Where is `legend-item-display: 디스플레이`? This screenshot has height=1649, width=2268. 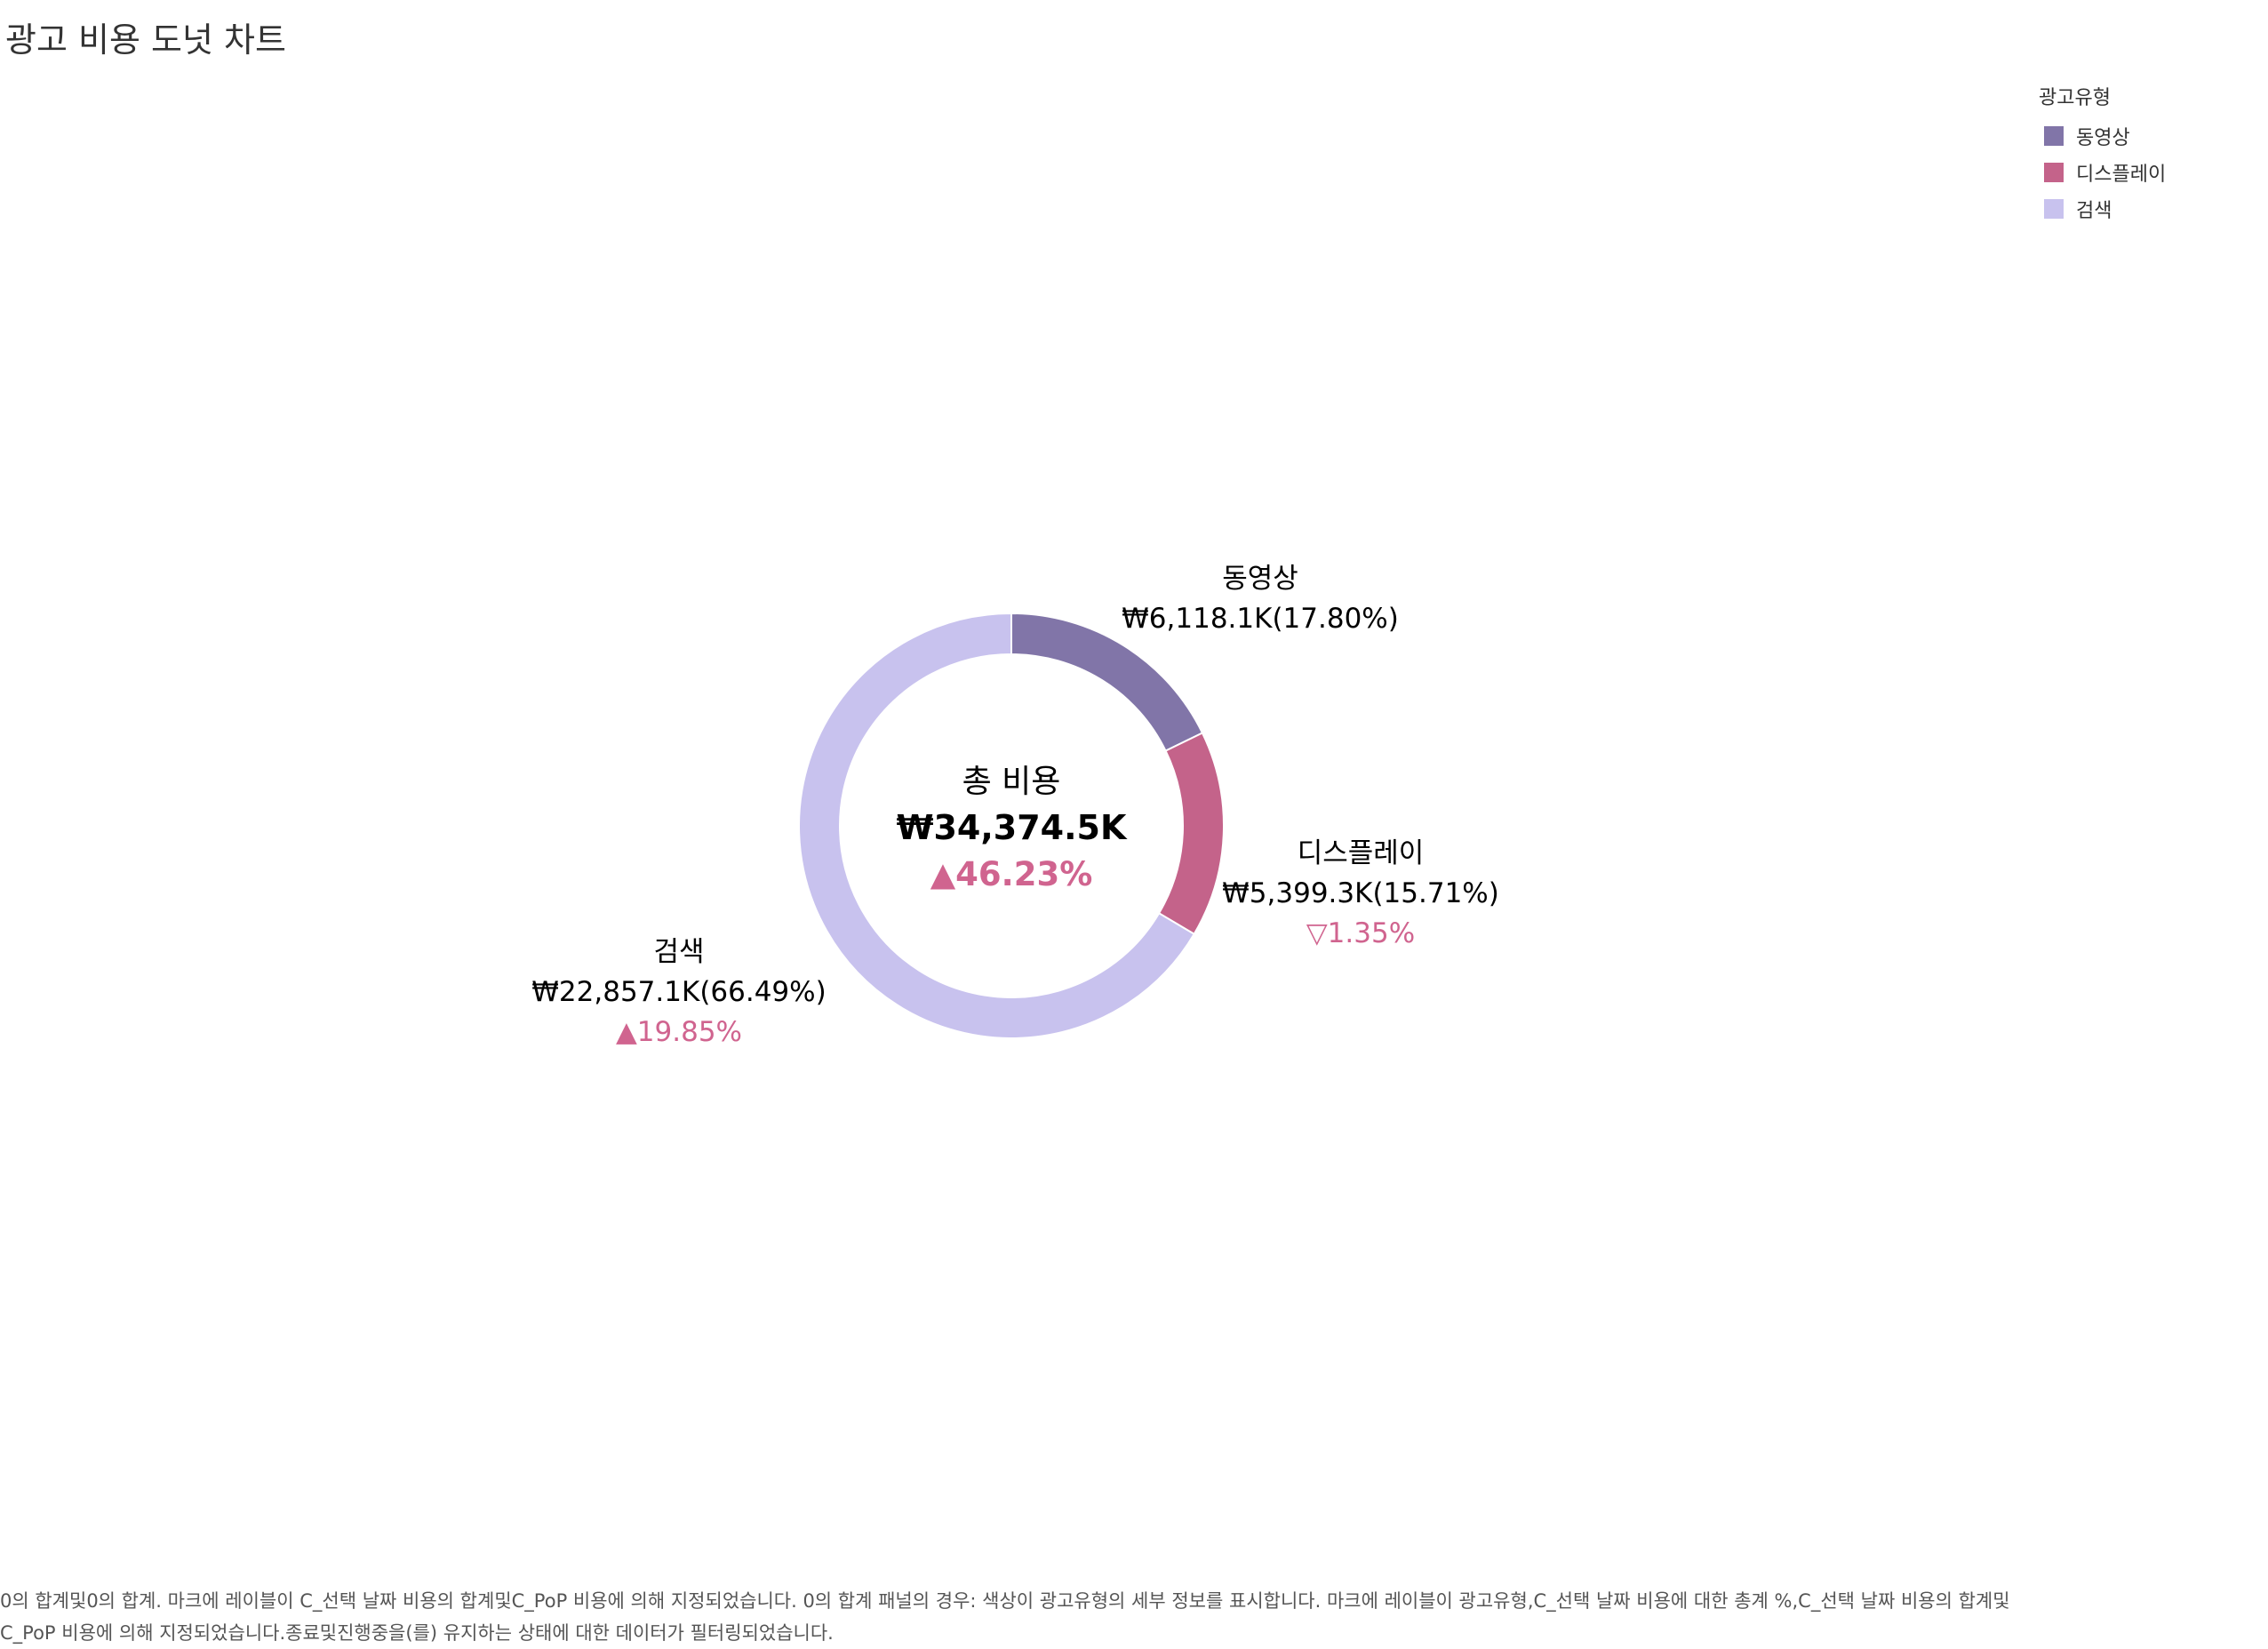
legend-item-display: 디스플레이 is located at coordinates (2137, 172).